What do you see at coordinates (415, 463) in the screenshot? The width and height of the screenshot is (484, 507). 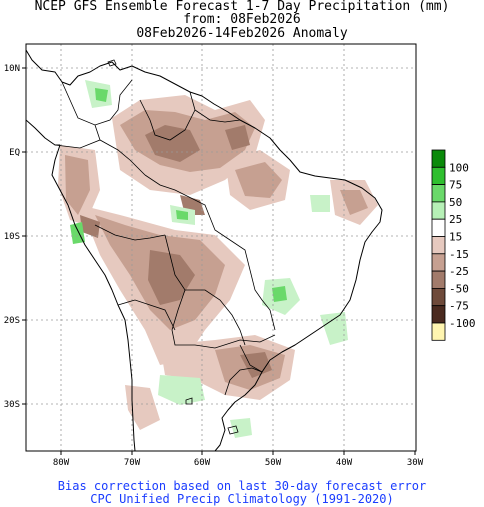 I see `lon-label: 30W` at bounding box center [415, 463].